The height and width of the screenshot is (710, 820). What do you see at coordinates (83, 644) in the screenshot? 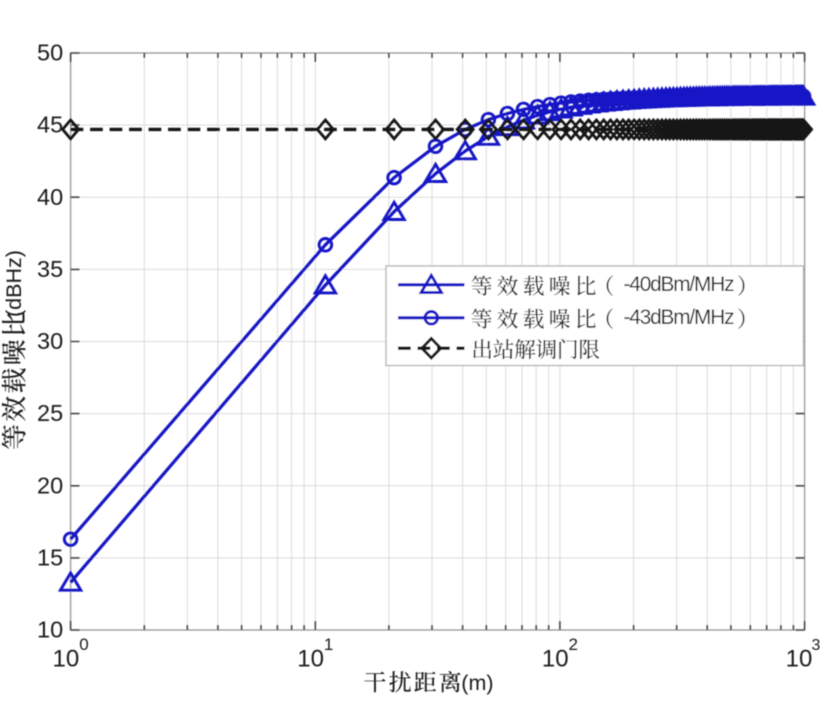
I see `svg-text: 0` at bounding box center [83, 644].